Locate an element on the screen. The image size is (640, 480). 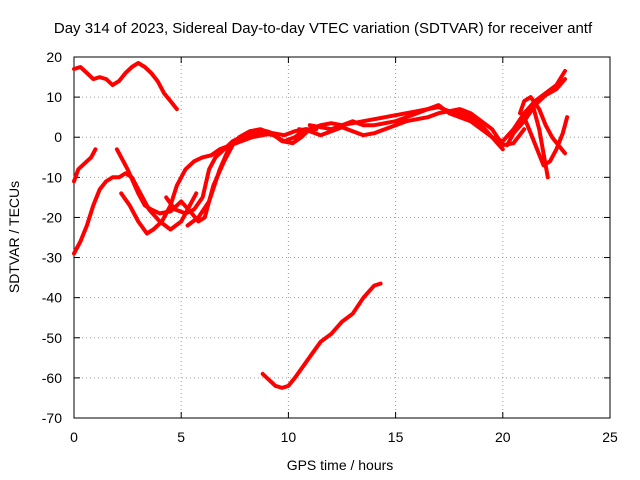
x-tick-label: 20 is located at coordinates (503, 437).